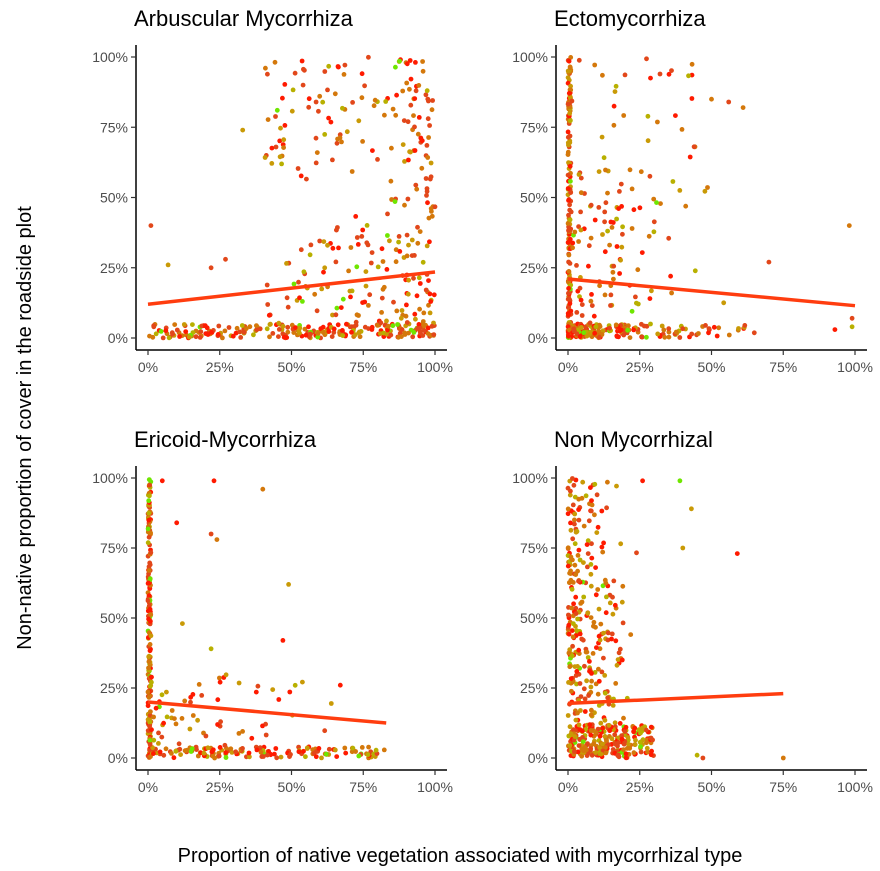 This screenshot has width=880, height=871. I want to click on y-tick-label: 0%, so click(538, 338).